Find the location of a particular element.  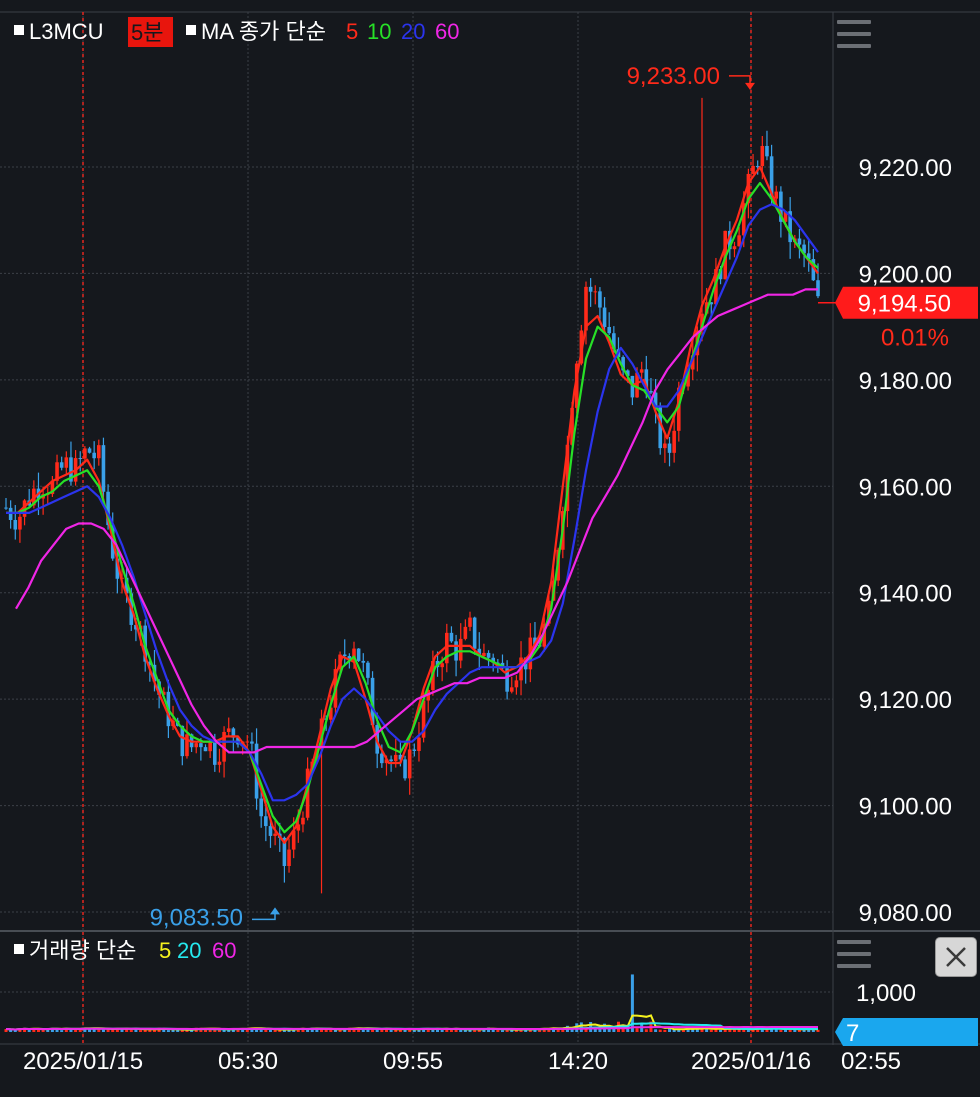

price-change-label: 0.01% is located at coordinates (915, 338).